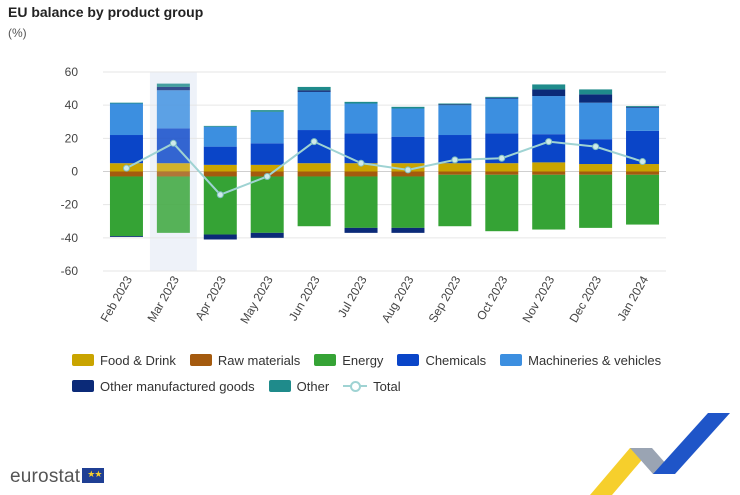 The image size is (740, 495). I want to click on x-tick-label: Apr 2023, so click(210, 297).